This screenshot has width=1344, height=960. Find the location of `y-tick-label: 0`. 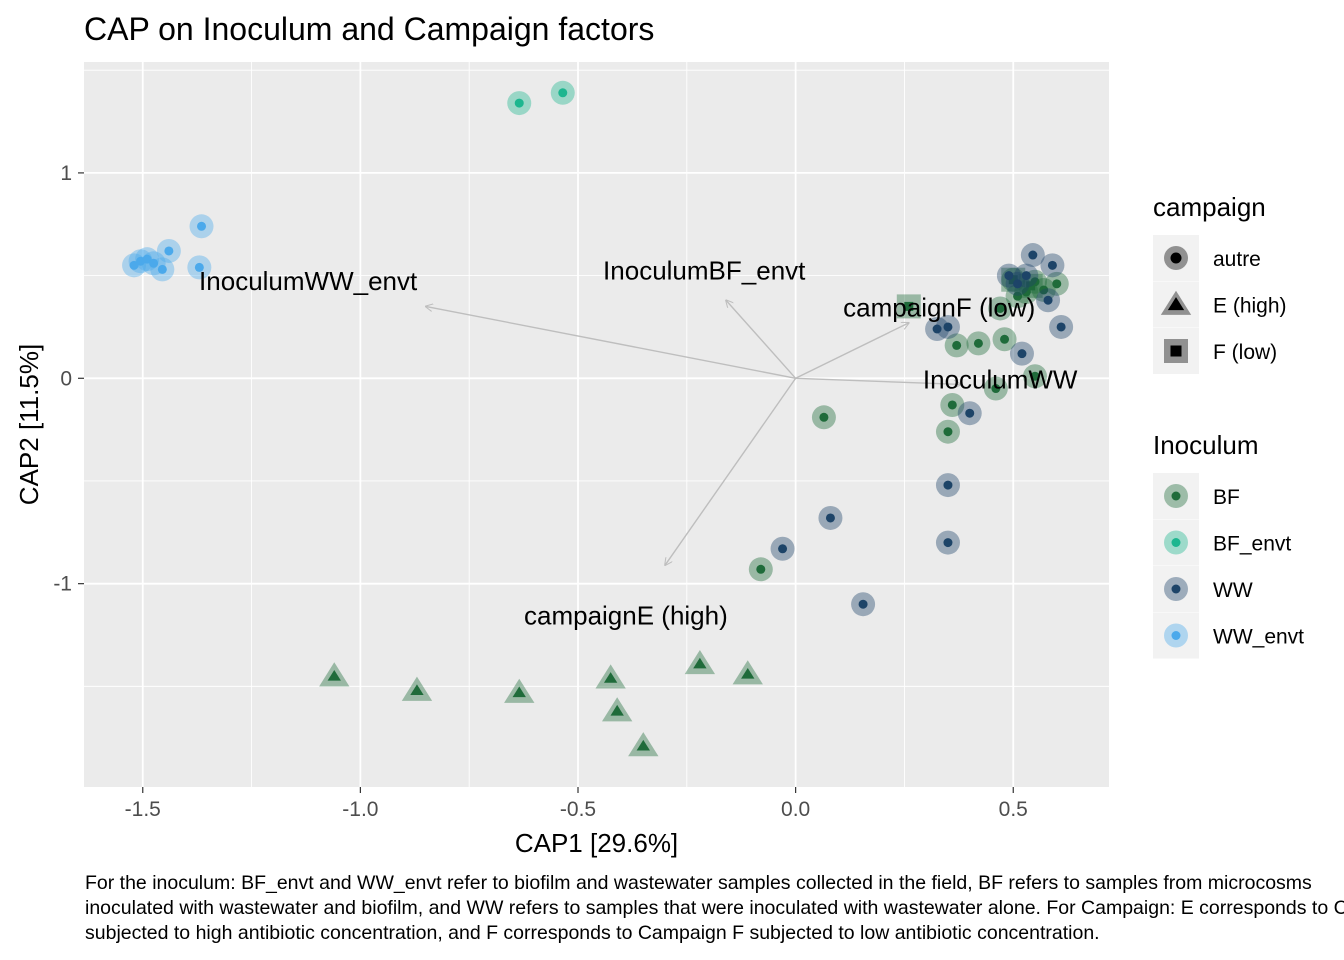

y-tick-label: 0 is located at coordinates (66, 378).